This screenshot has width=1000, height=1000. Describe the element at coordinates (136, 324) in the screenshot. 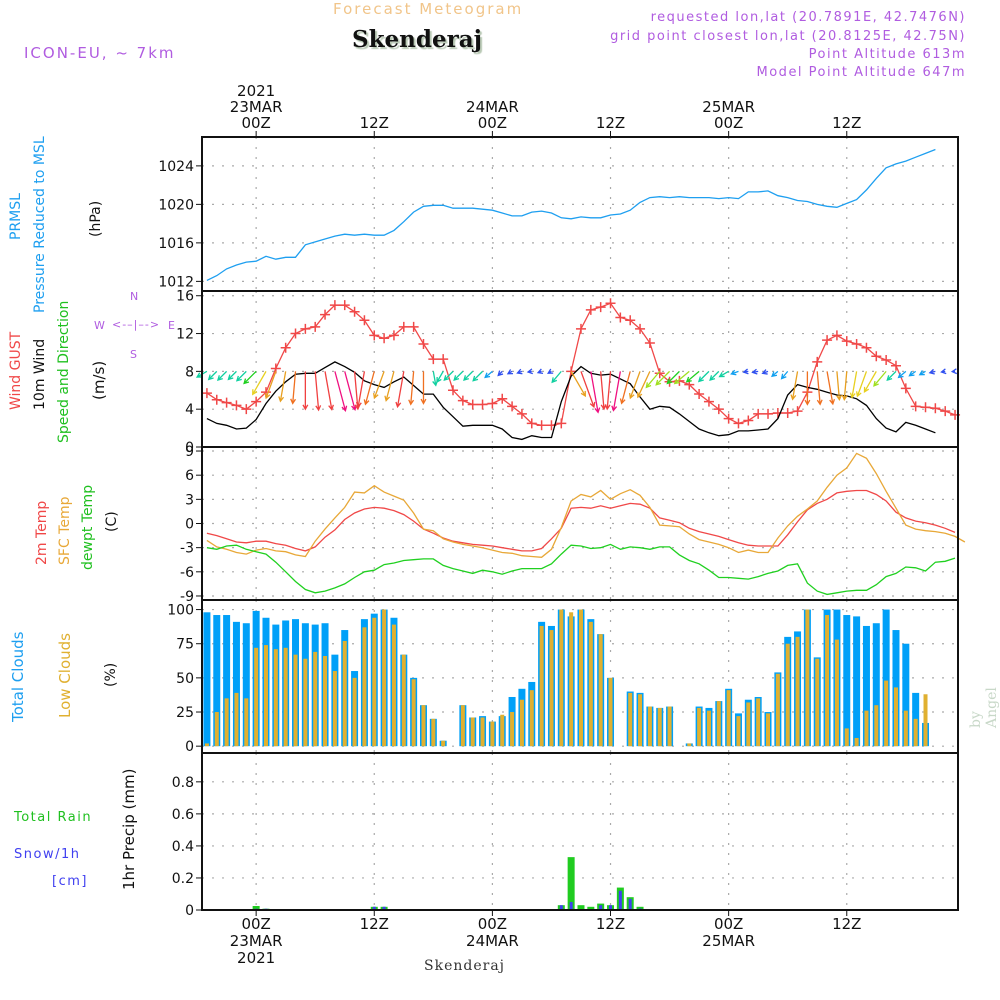

I see `compass-arrows-icon: <-–|–->` at that location.